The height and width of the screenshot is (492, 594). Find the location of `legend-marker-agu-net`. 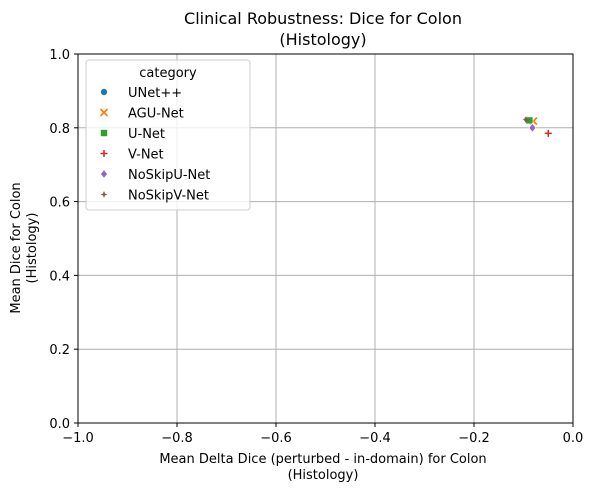

legend-marker-agu-net is located at coordinates (104, 112).